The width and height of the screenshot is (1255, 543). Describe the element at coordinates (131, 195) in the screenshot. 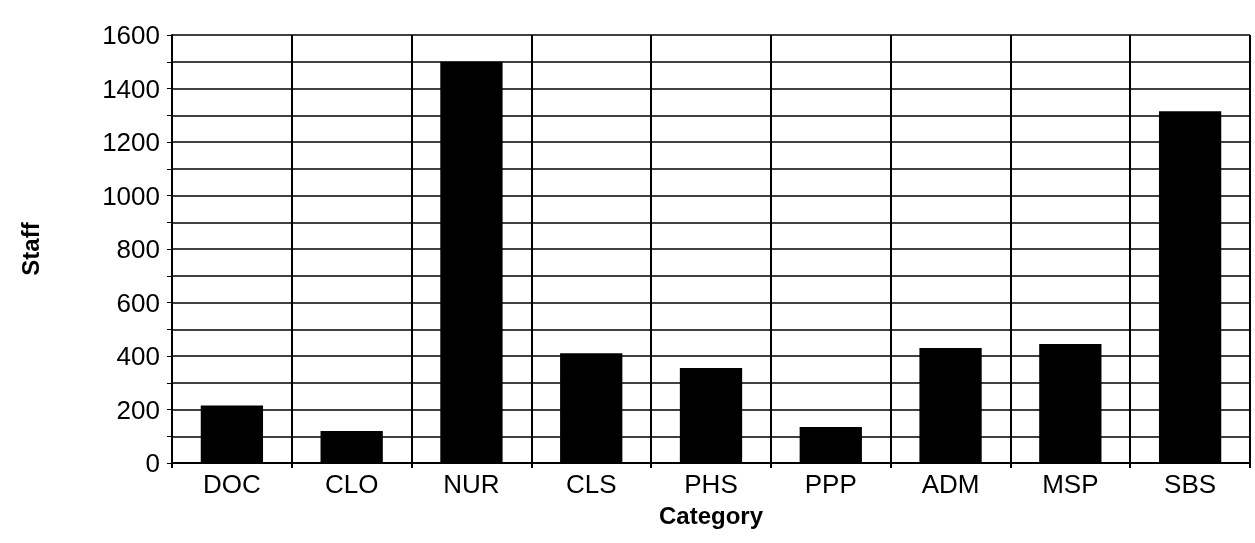

I see `y-tick-label: 1000` at that location.